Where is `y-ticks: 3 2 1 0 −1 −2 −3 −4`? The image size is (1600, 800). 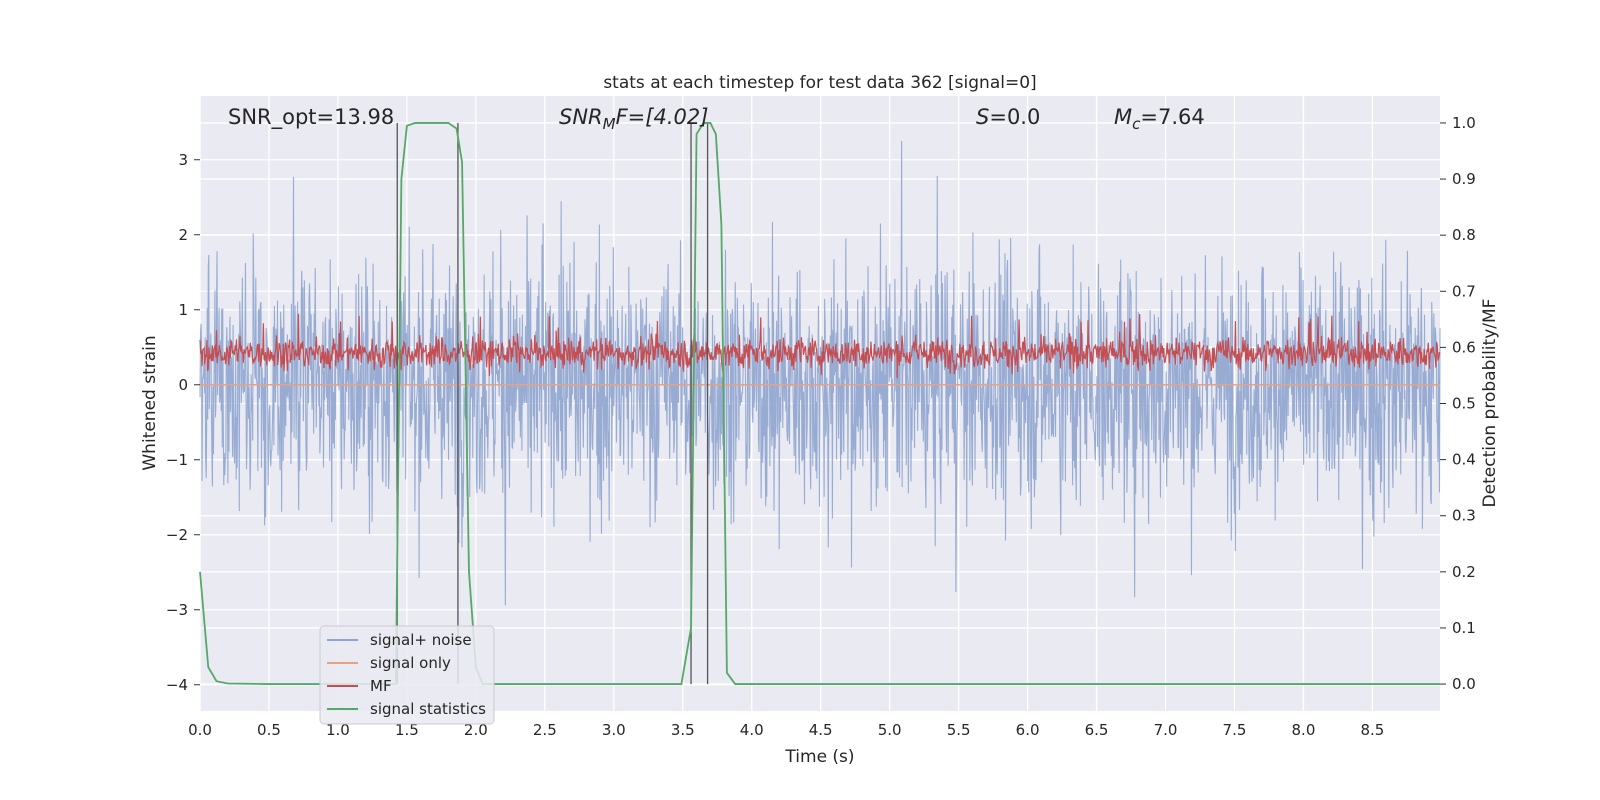 y-ticks: 3 2 1 0 −1 −2 −3 −4 is located at coordinates (183, 422).